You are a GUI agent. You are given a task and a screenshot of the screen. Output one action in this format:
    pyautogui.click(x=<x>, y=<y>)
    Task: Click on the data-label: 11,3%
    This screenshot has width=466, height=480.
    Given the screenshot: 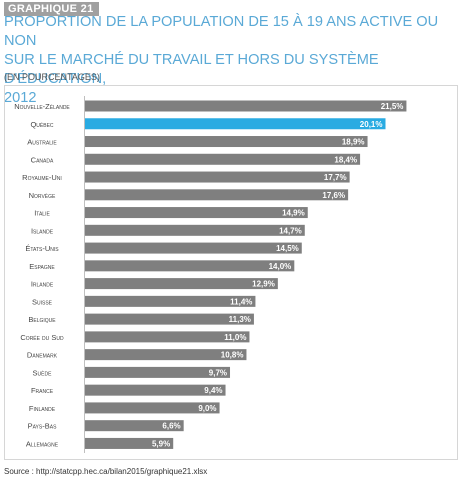 What is the action you would take?
    pyautogui.click(x=240, y=319)
    